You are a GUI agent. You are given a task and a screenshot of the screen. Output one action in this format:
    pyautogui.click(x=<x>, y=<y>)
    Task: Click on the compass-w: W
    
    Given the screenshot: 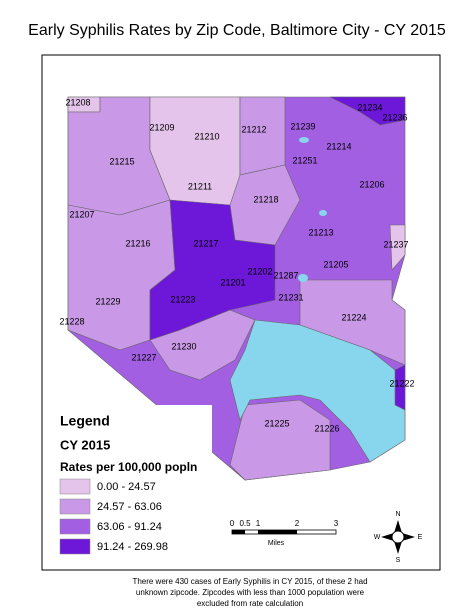 What is the action you would take?
    pyautogui.click(x=377, y=537)
    